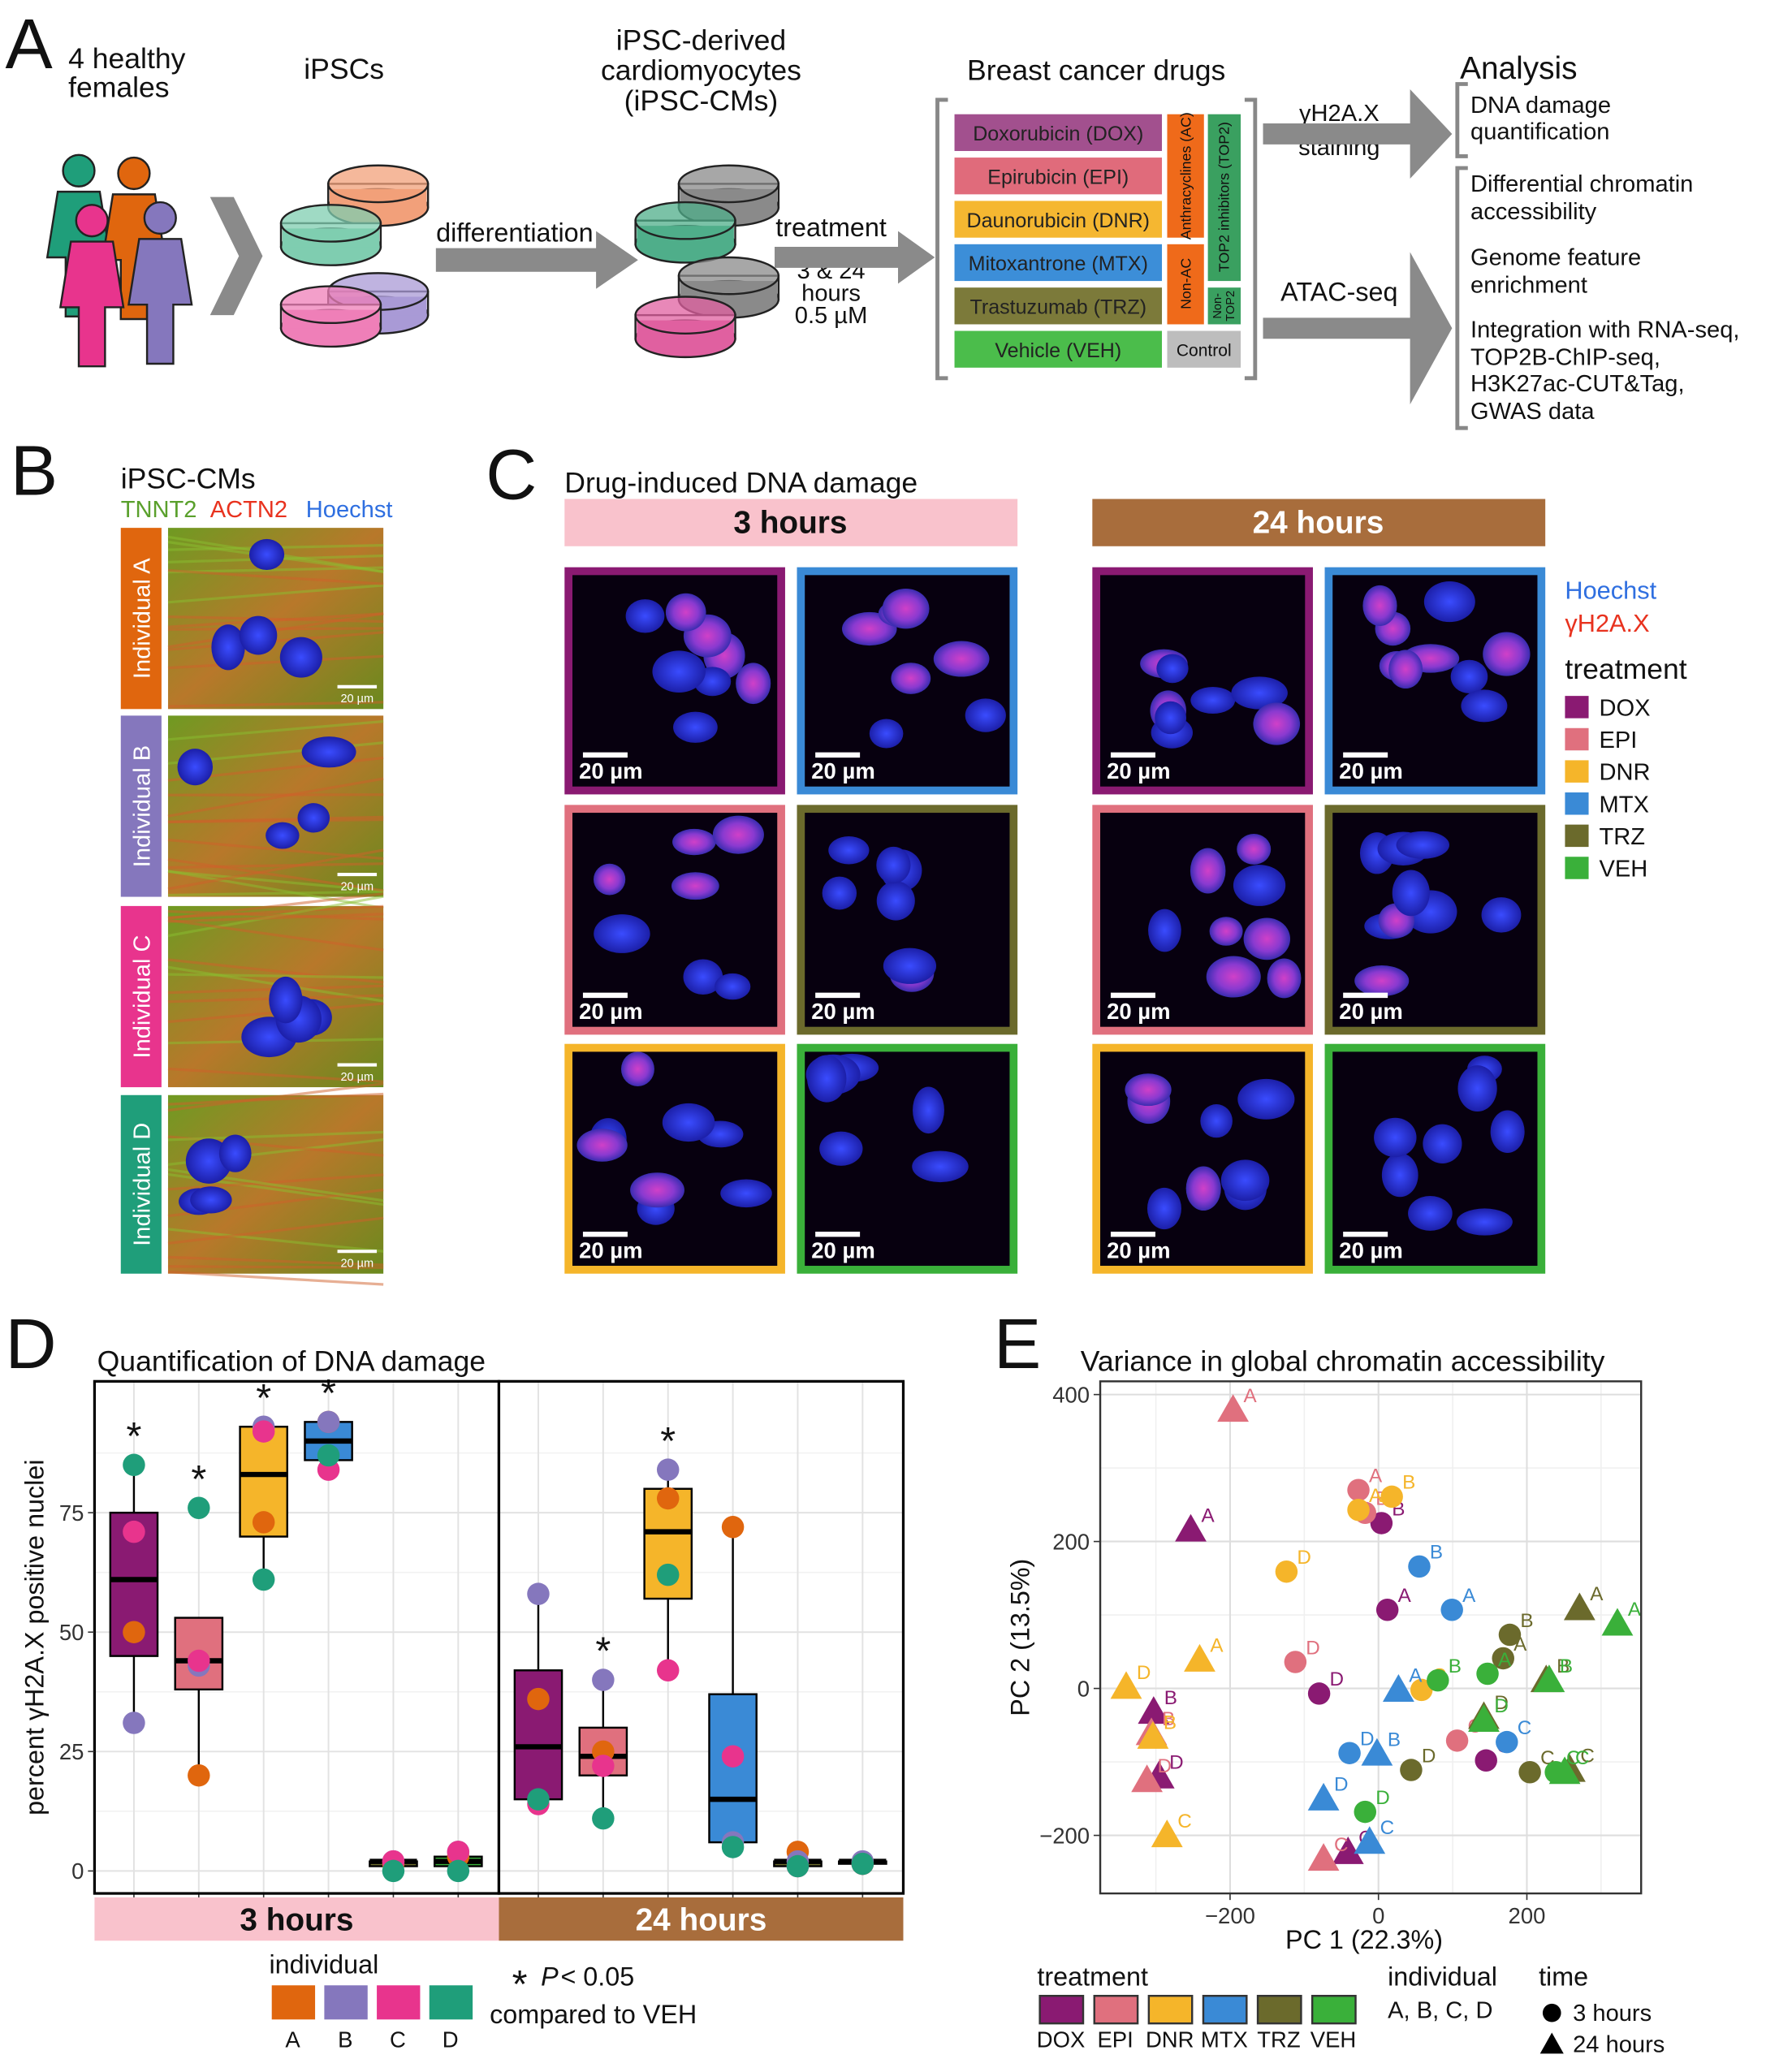  I want to click on x-tick-label: 200, so click(1527, 1915).